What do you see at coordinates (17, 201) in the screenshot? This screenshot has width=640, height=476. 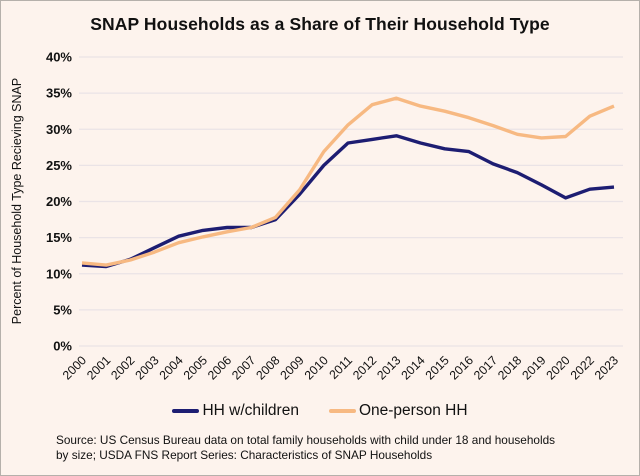 I see `y-axis-label: Percent of Household Type Recieving SNAP` at bounding box center [17, 201].